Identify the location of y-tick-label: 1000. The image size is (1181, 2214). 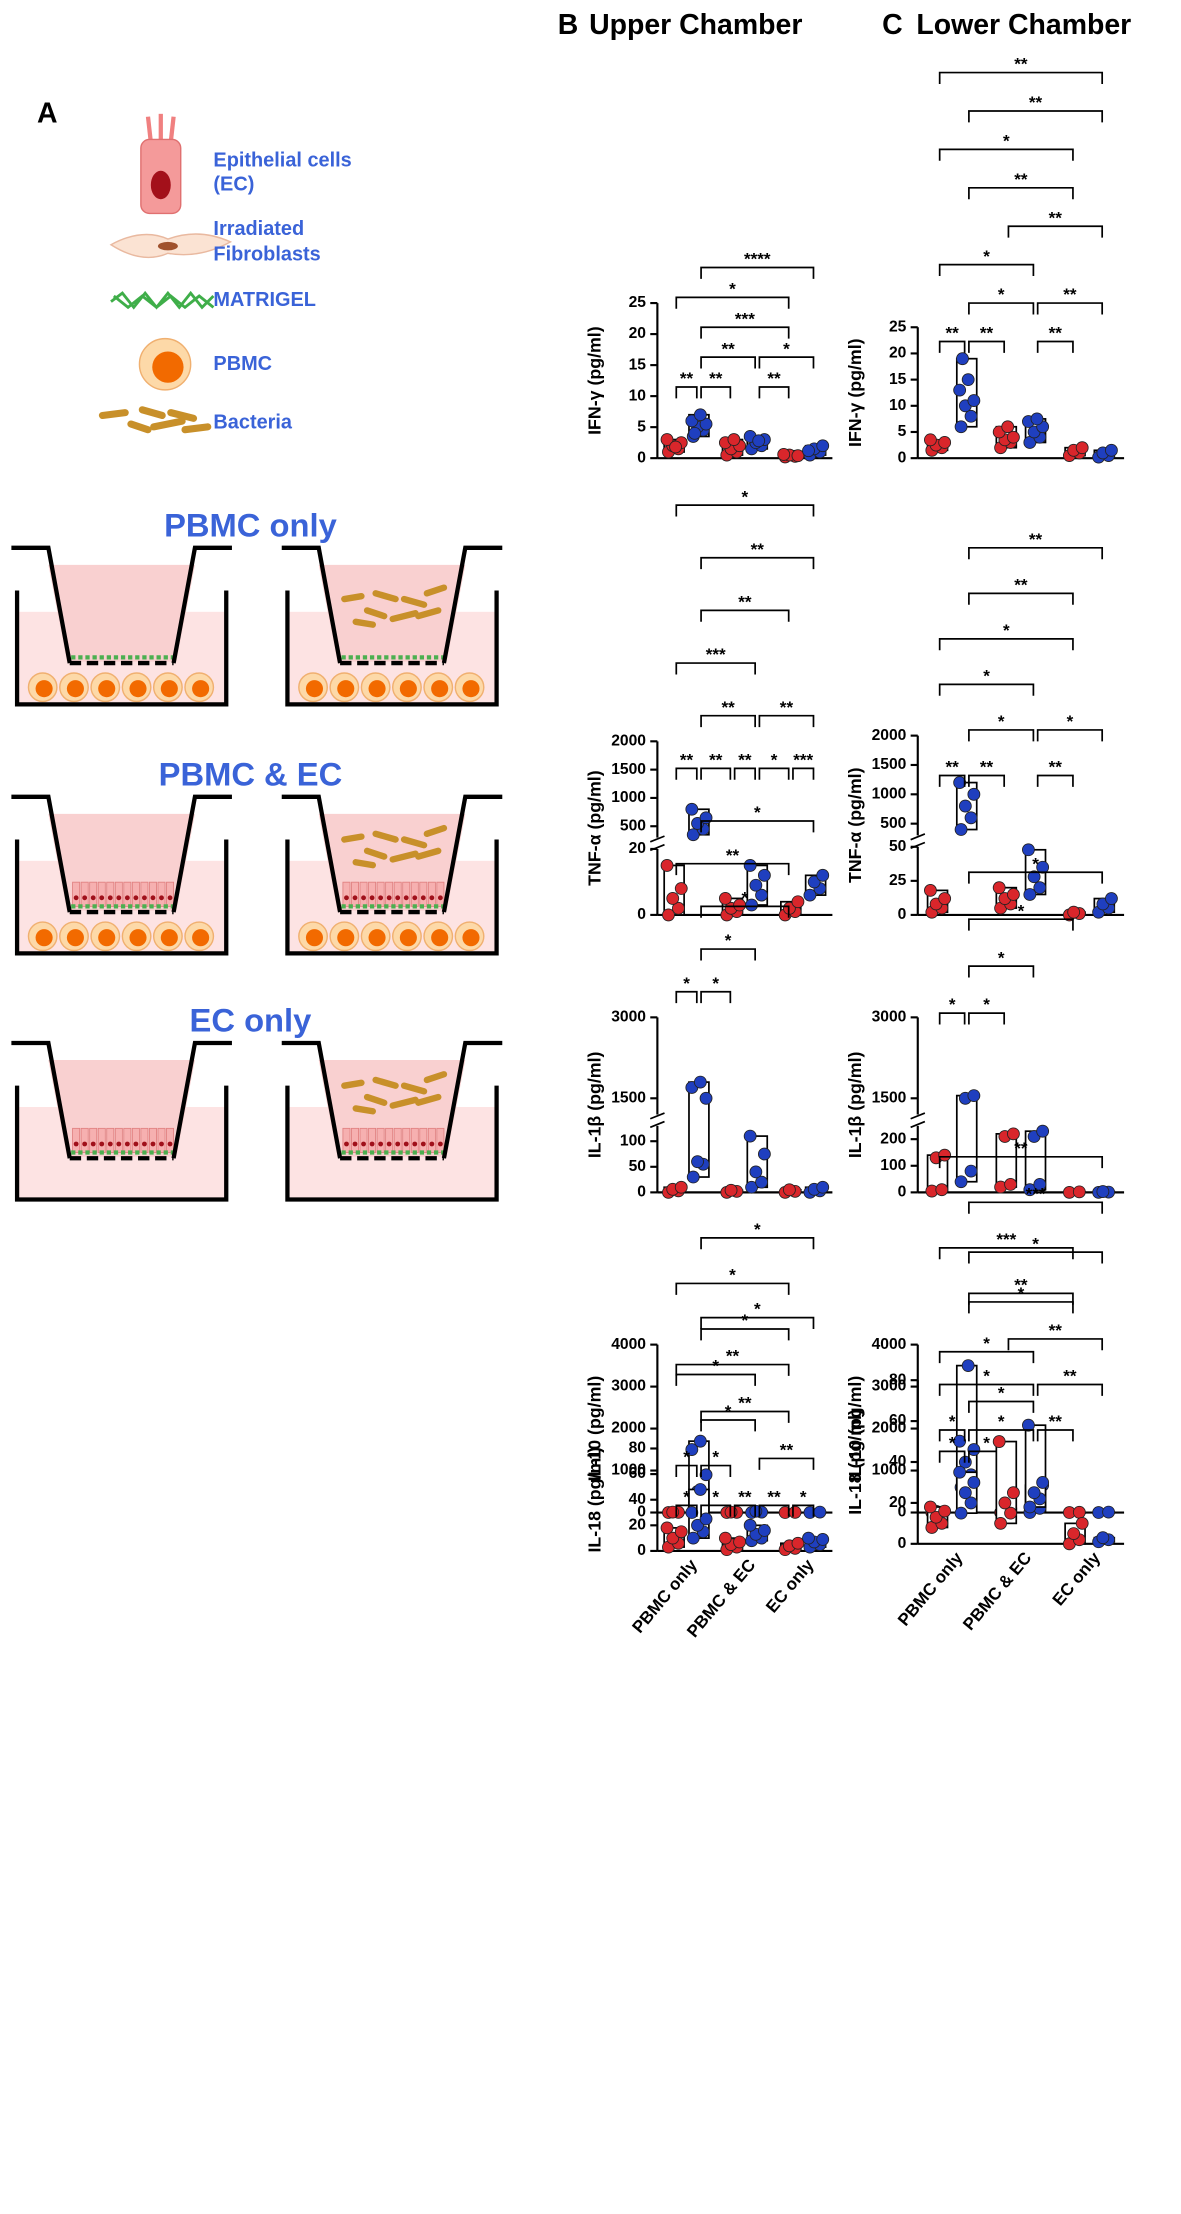
(628, 1470).